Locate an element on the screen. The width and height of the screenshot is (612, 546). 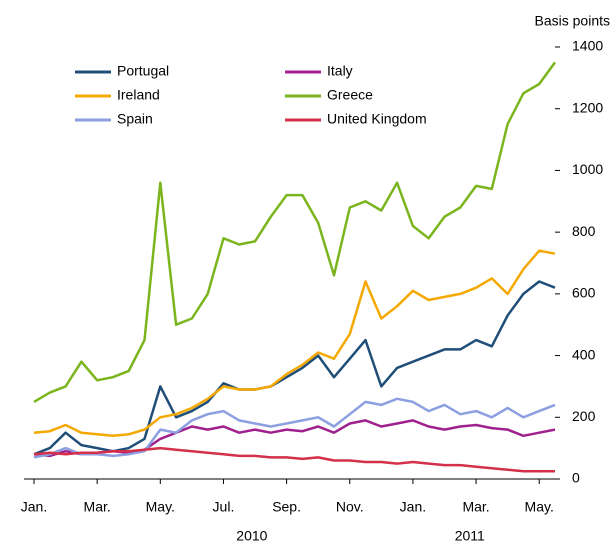
x-tick-label: Jul. is located at coordinates (224, 507).